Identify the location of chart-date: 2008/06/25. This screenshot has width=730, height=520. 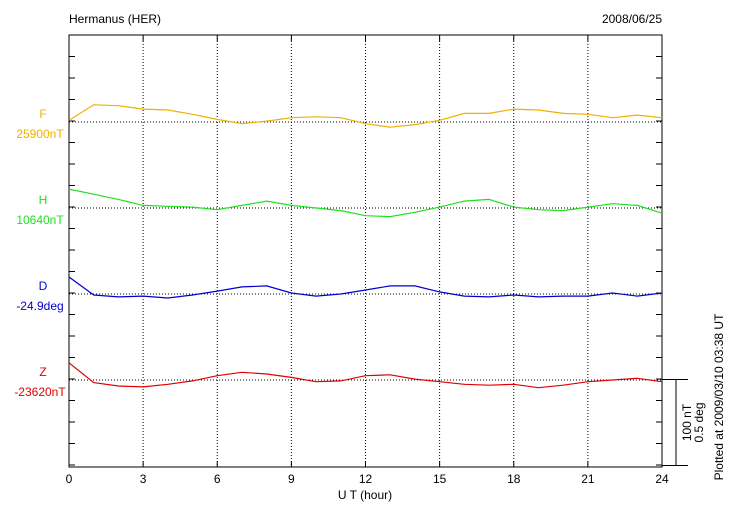
(632, 19).